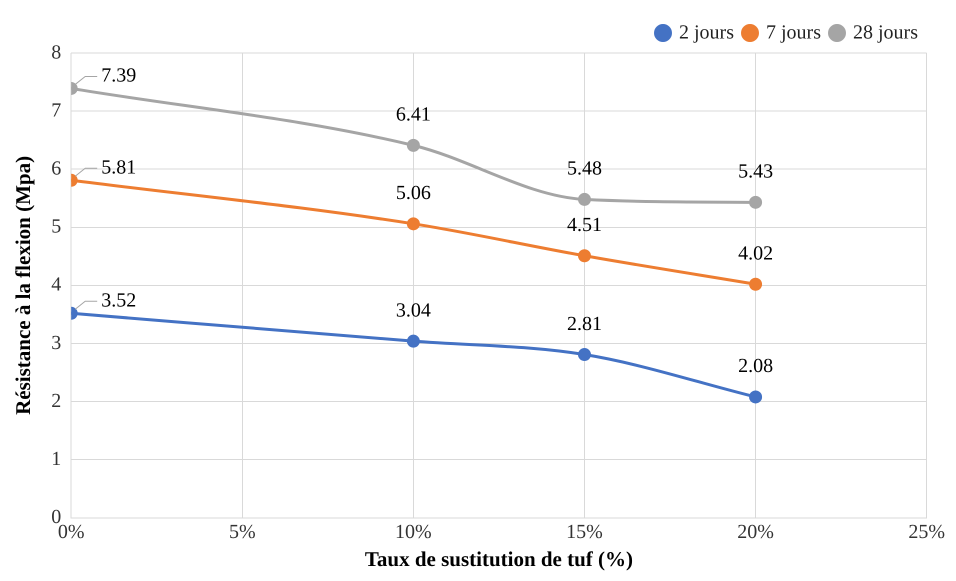 The height and width of the screenshot is (581, 956). What do you see at coordinates (118, 301) in the screenshot?
I see `data-label: 3.52` at bounding box center [118, 301].